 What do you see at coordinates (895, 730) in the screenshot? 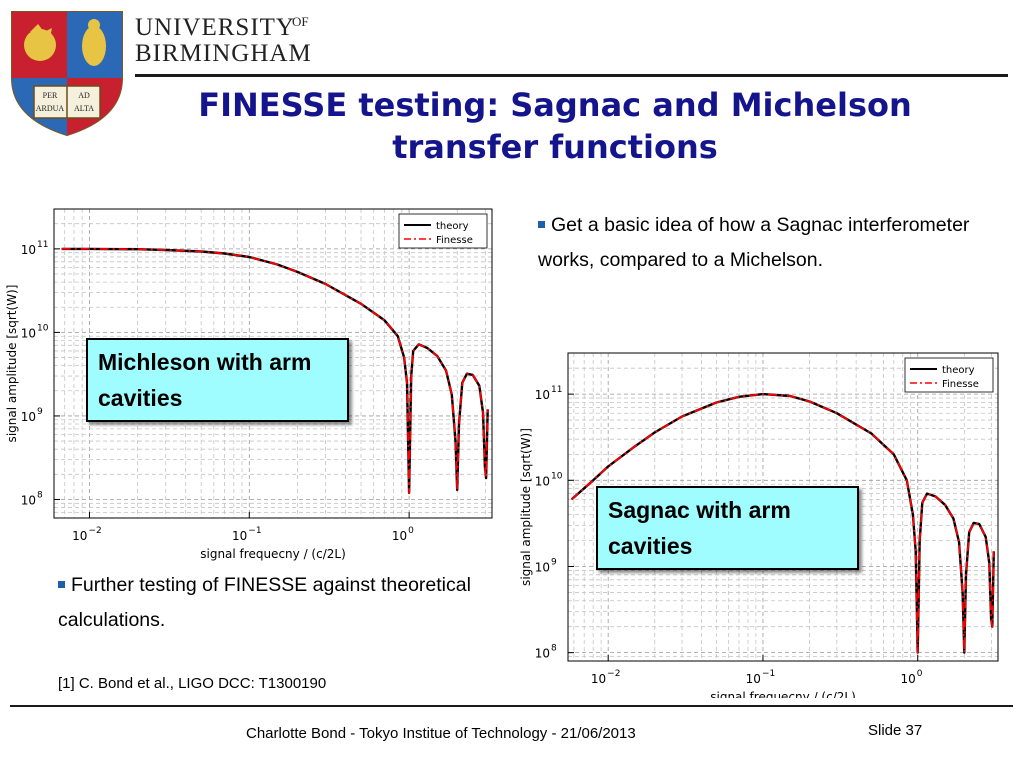
I see `slide-number: Slide 37` at bounding box center [895, 730].